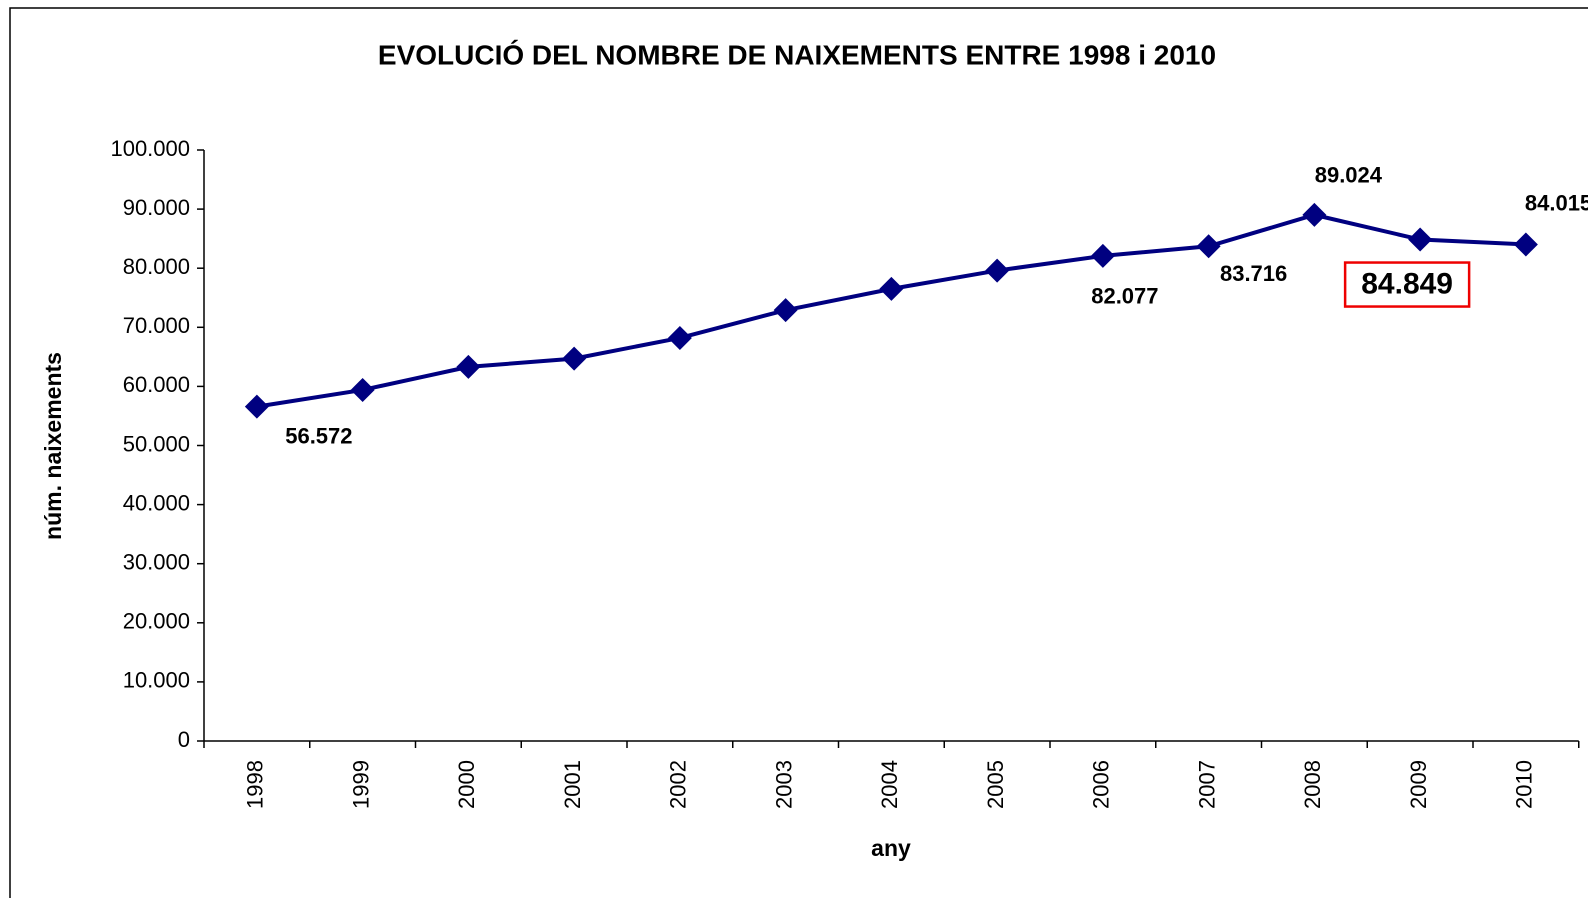 Image resolution: width=1588 pixels, height=898 pixels. Describe the element at coordinates (889, 784) in the screenshot. I see `x-tick-label: 2004` at that location.